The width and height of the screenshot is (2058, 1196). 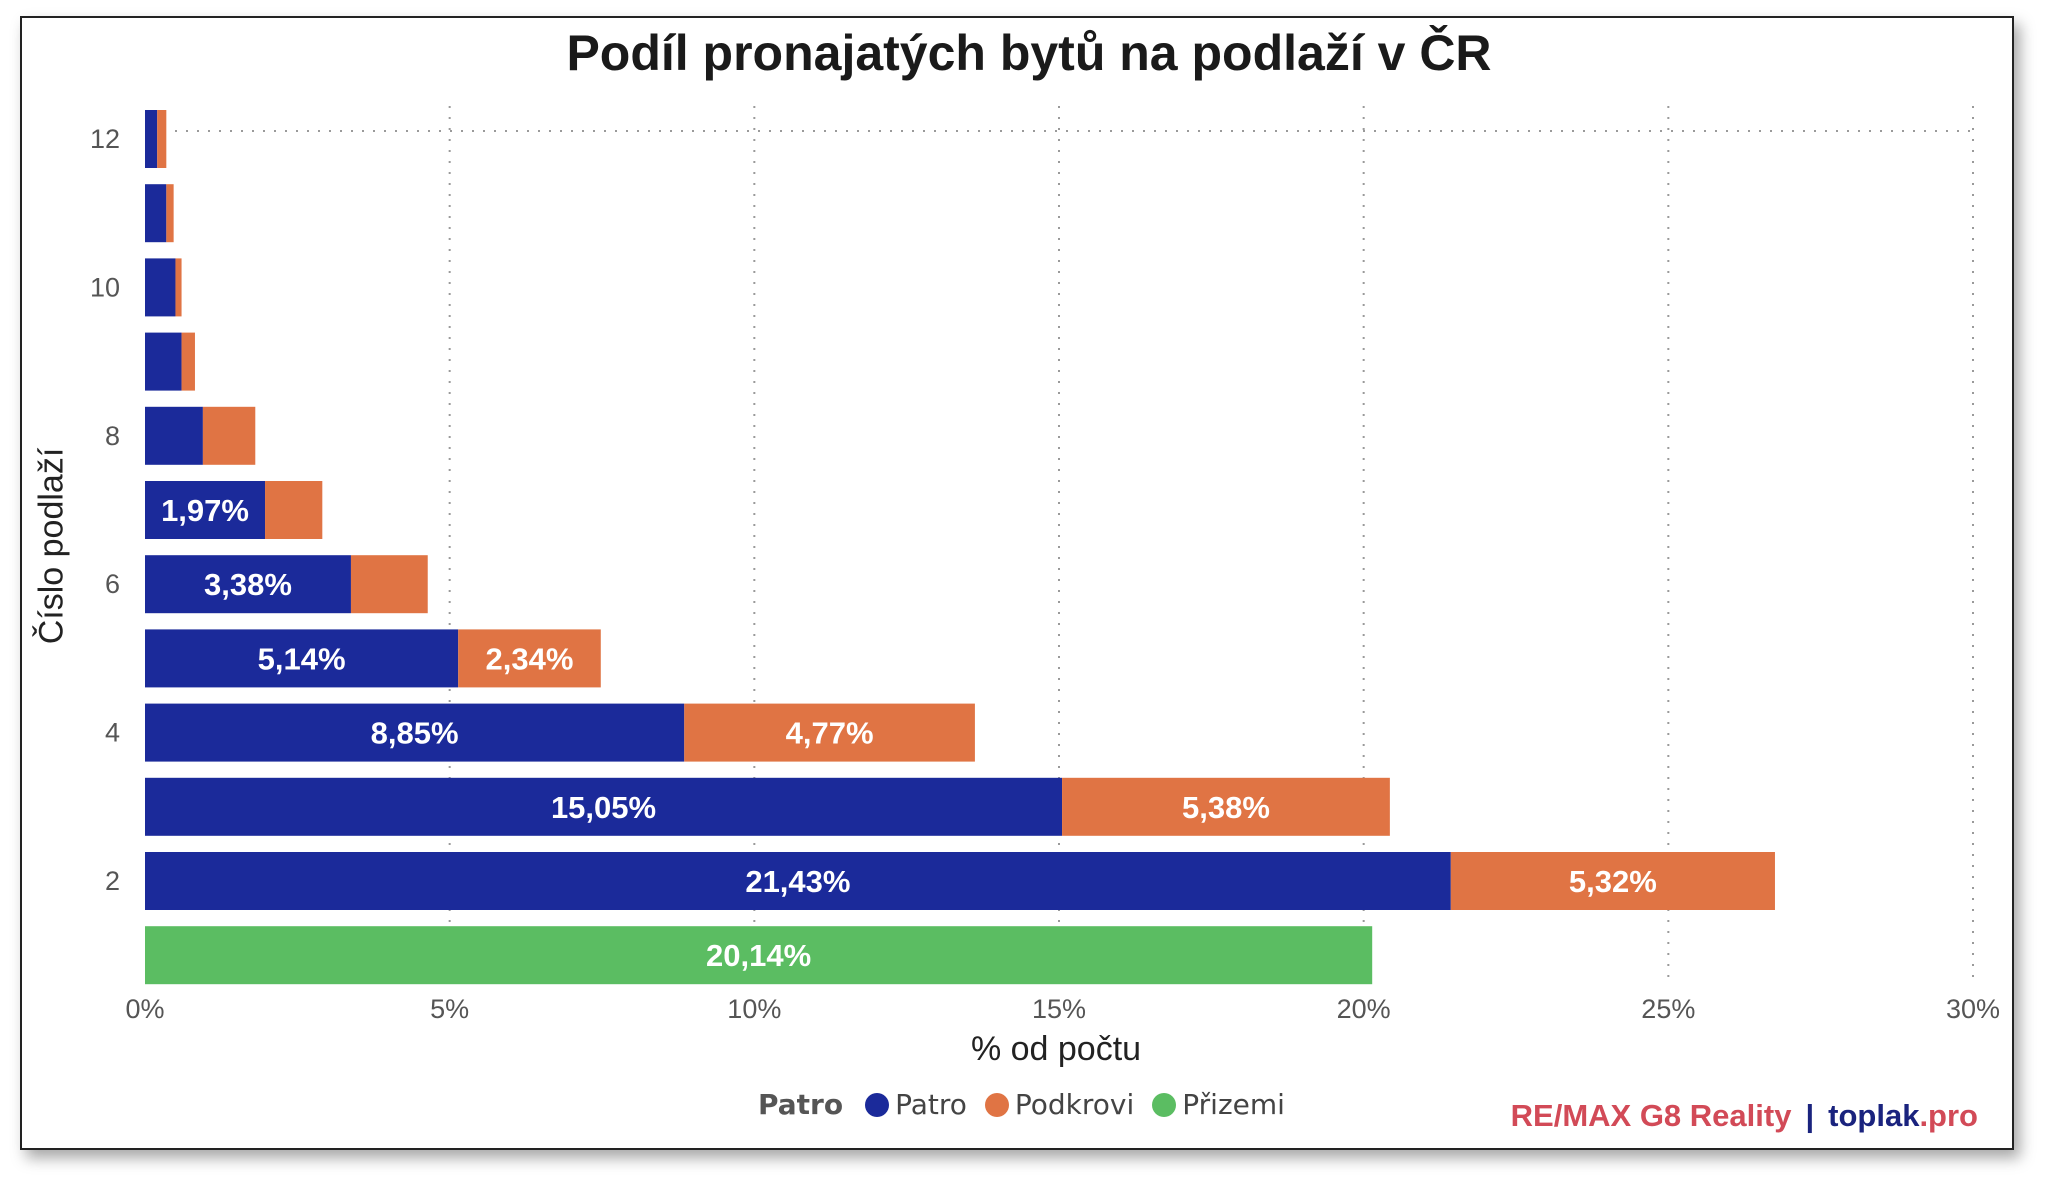 I want to click on chart-title: Podíl pronajatých bytů na podlaží v ČR, so click(x=1029, y=53).